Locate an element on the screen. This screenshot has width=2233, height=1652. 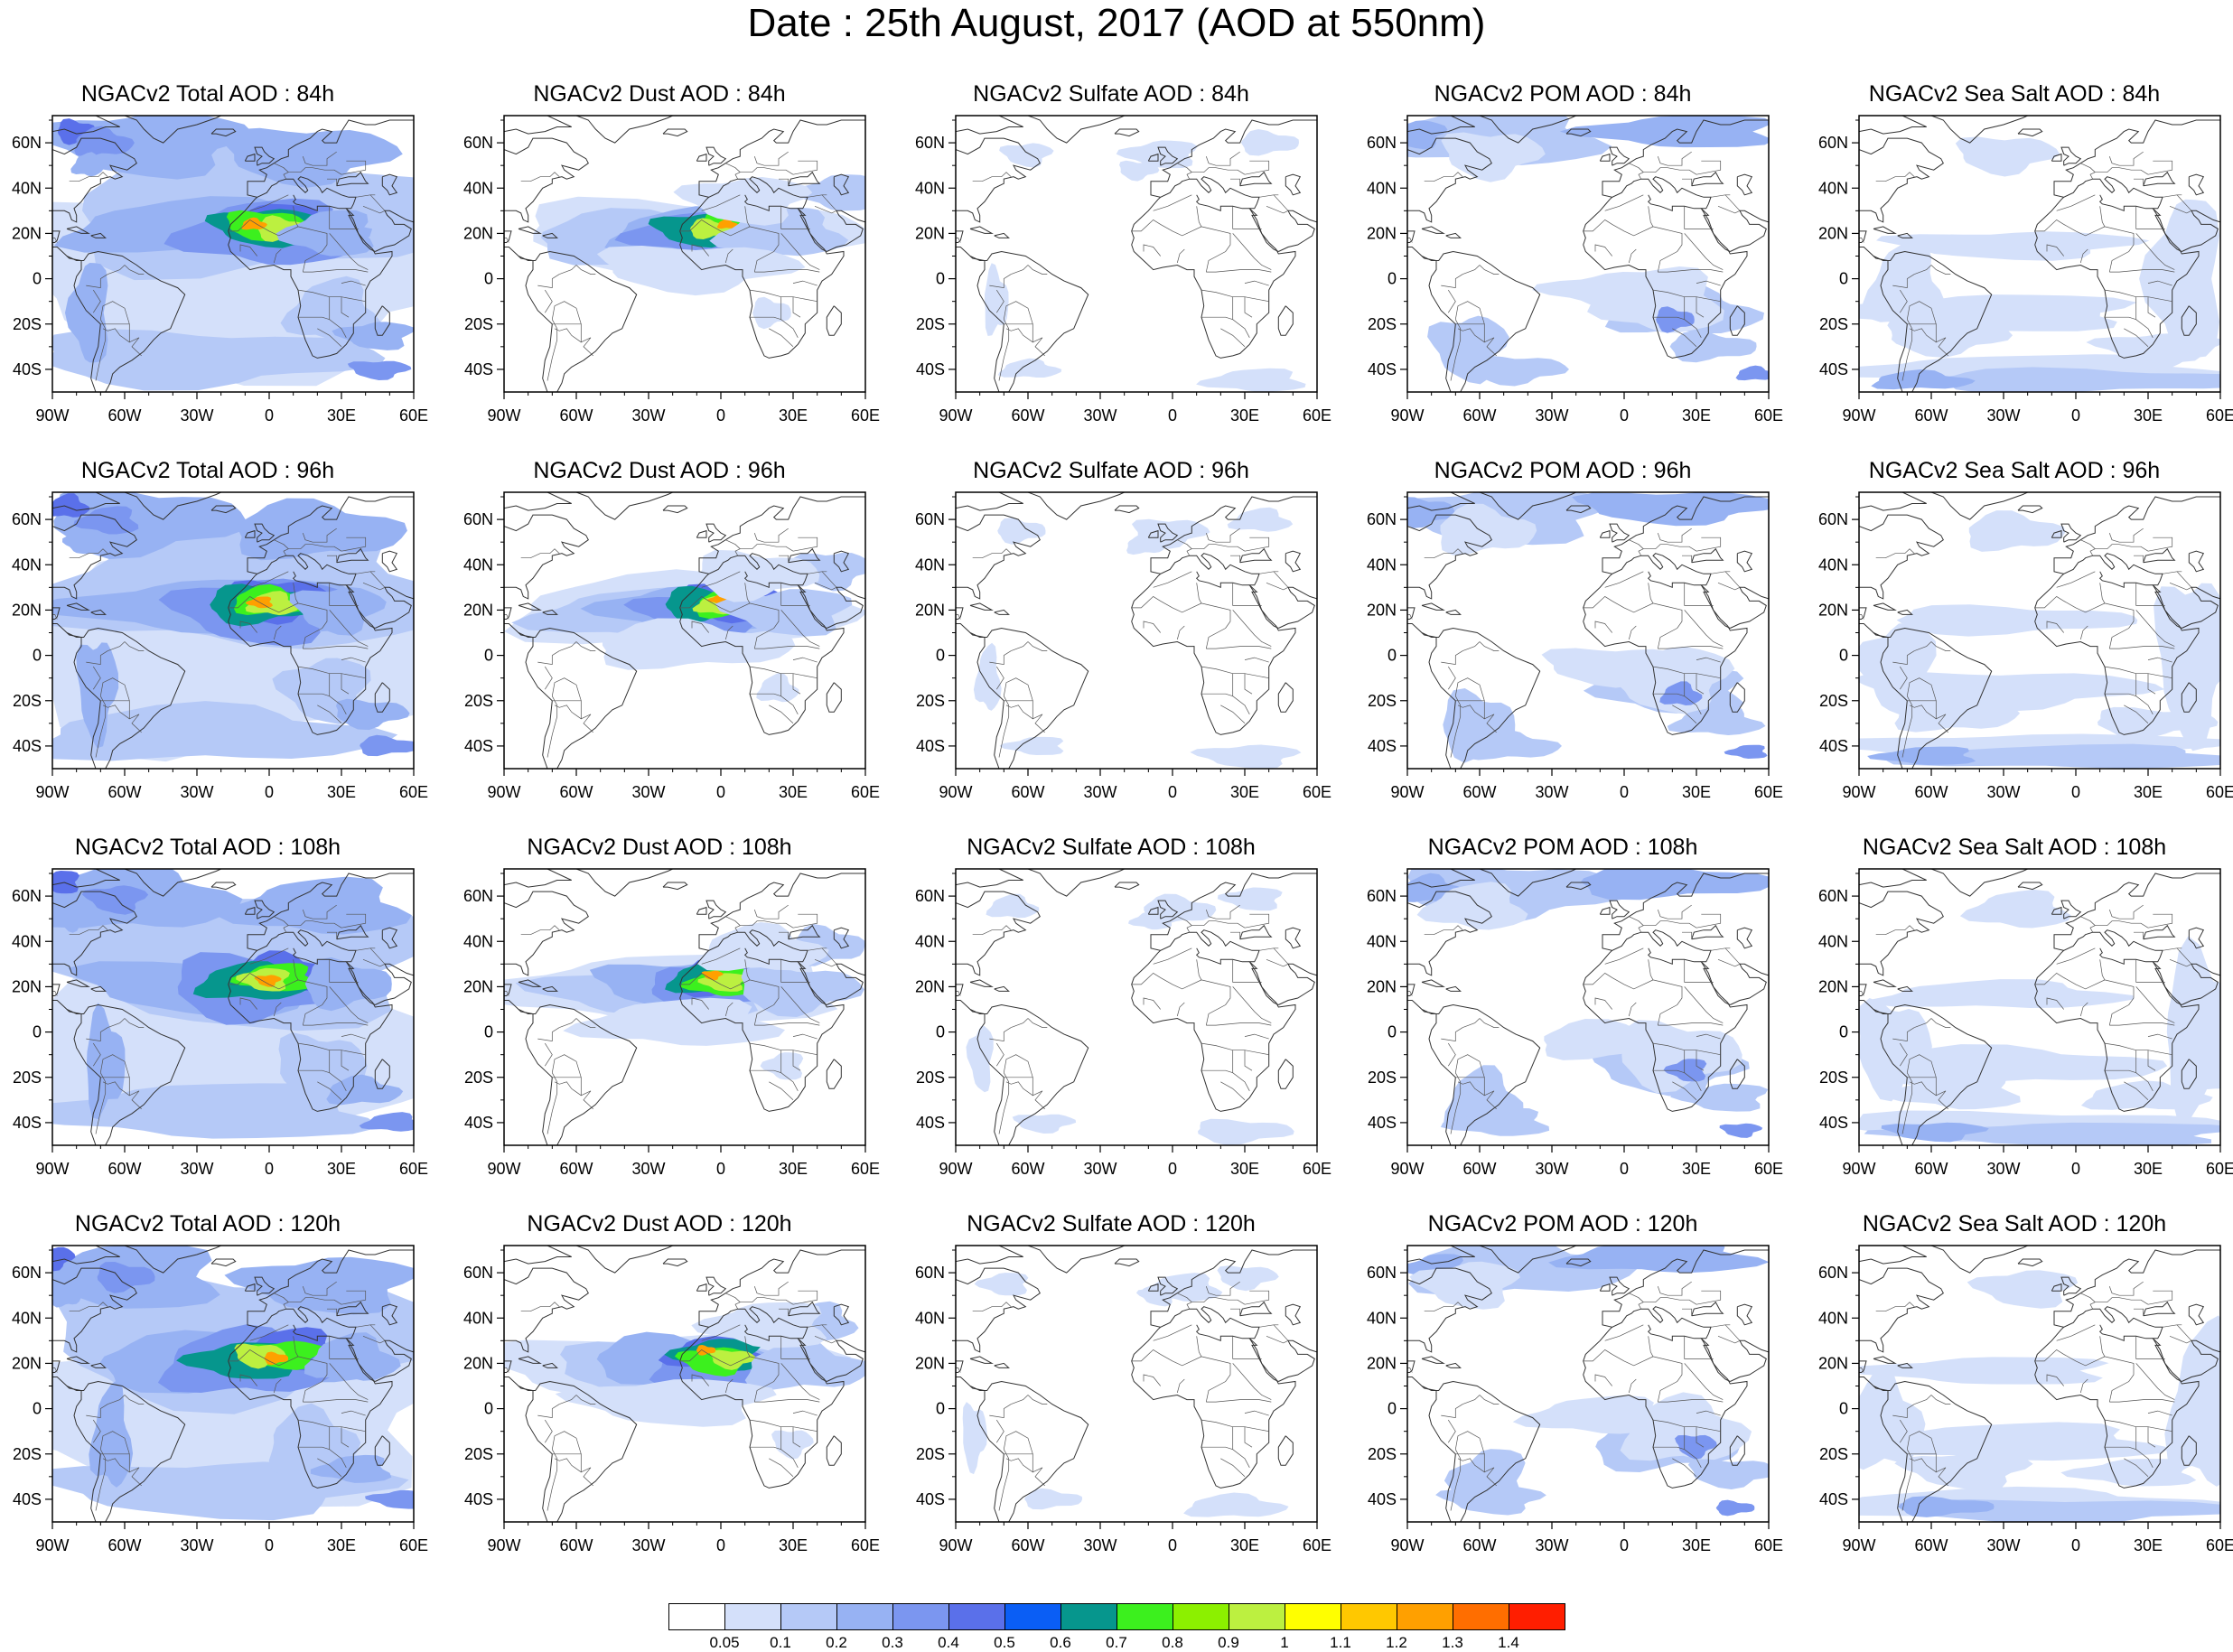
panel-title: NGACv2 Total AOD : 120h is located at coordinates (207, 1224).